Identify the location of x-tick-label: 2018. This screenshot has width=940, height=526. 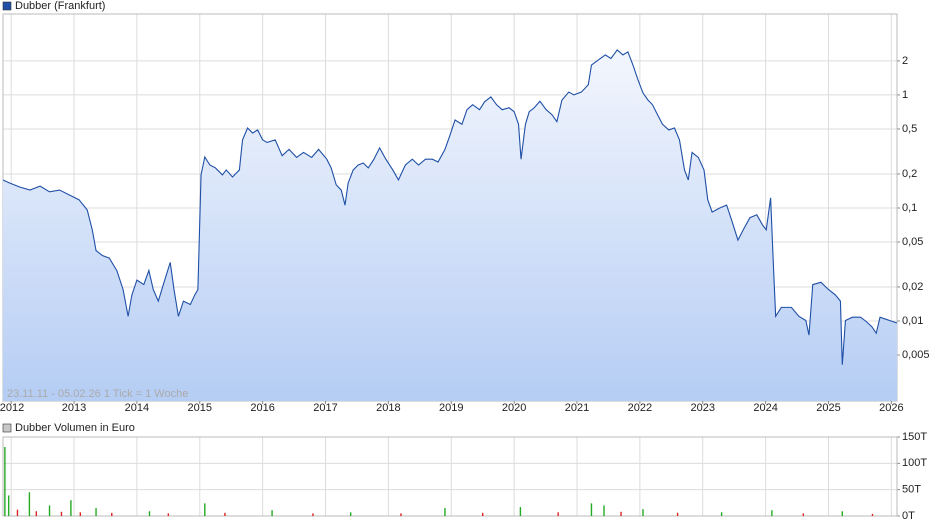
(388, 408).